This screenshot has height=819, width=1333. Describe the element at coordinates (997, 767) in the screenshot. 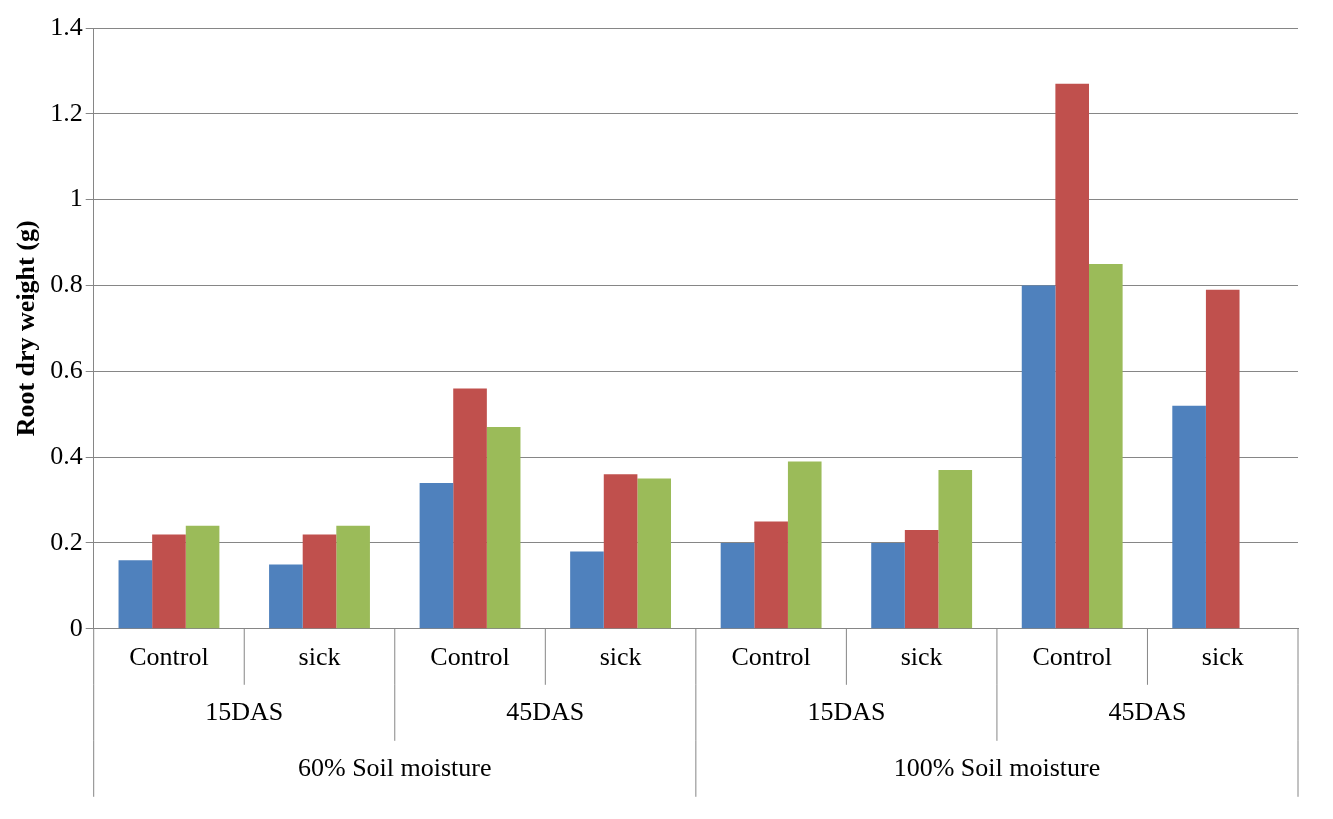

I see `text: 100% Soil moisture` at that location.